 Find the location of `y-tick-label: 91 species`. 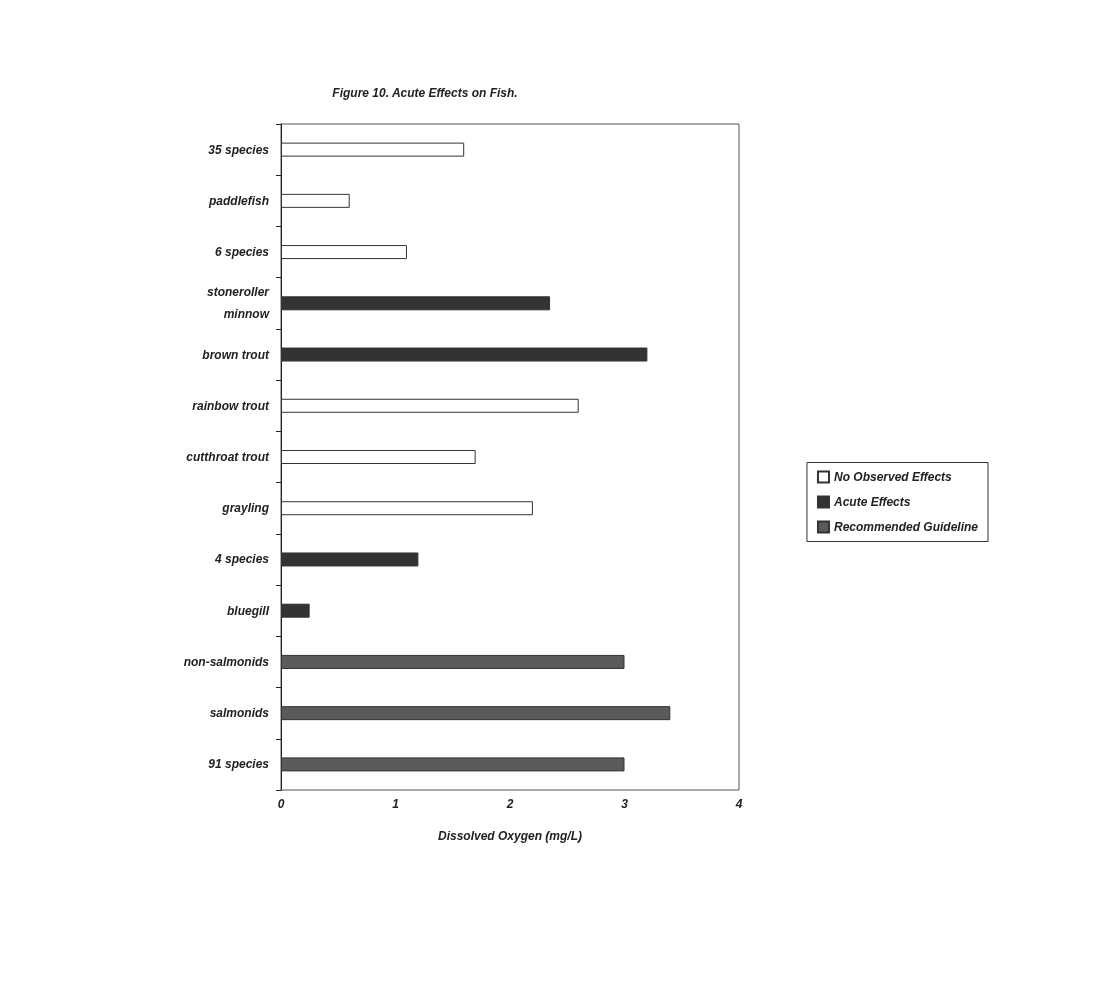

y-tick-label: 91 species is located at coordinates (239, 764).